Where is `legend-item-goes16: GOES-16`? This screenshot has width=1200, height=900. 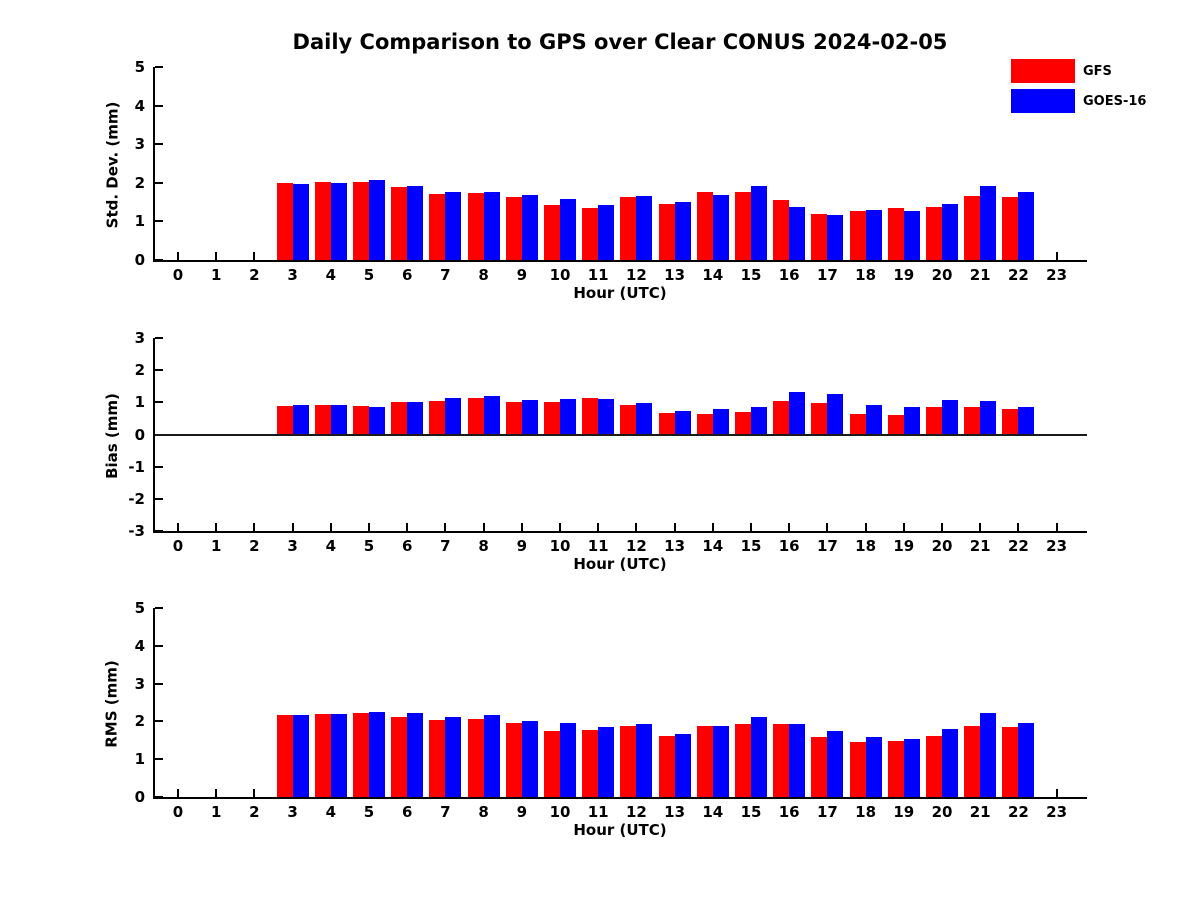 legend-item-goes16: GOES-16 is located at coordinates (1078, 101).